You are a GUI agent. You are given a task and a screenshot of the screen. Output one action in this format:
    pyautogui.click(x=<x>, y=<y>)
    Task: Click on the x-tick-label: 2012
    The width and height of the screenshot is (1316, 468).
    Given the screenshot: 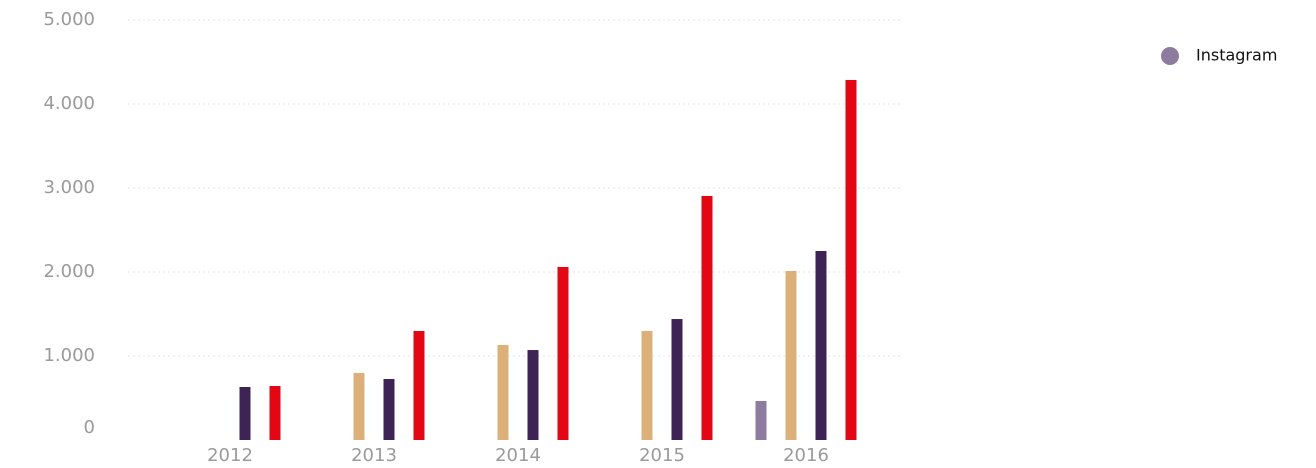 What is the action you would take?
    pyautogui.click(x=230, y=455)
    